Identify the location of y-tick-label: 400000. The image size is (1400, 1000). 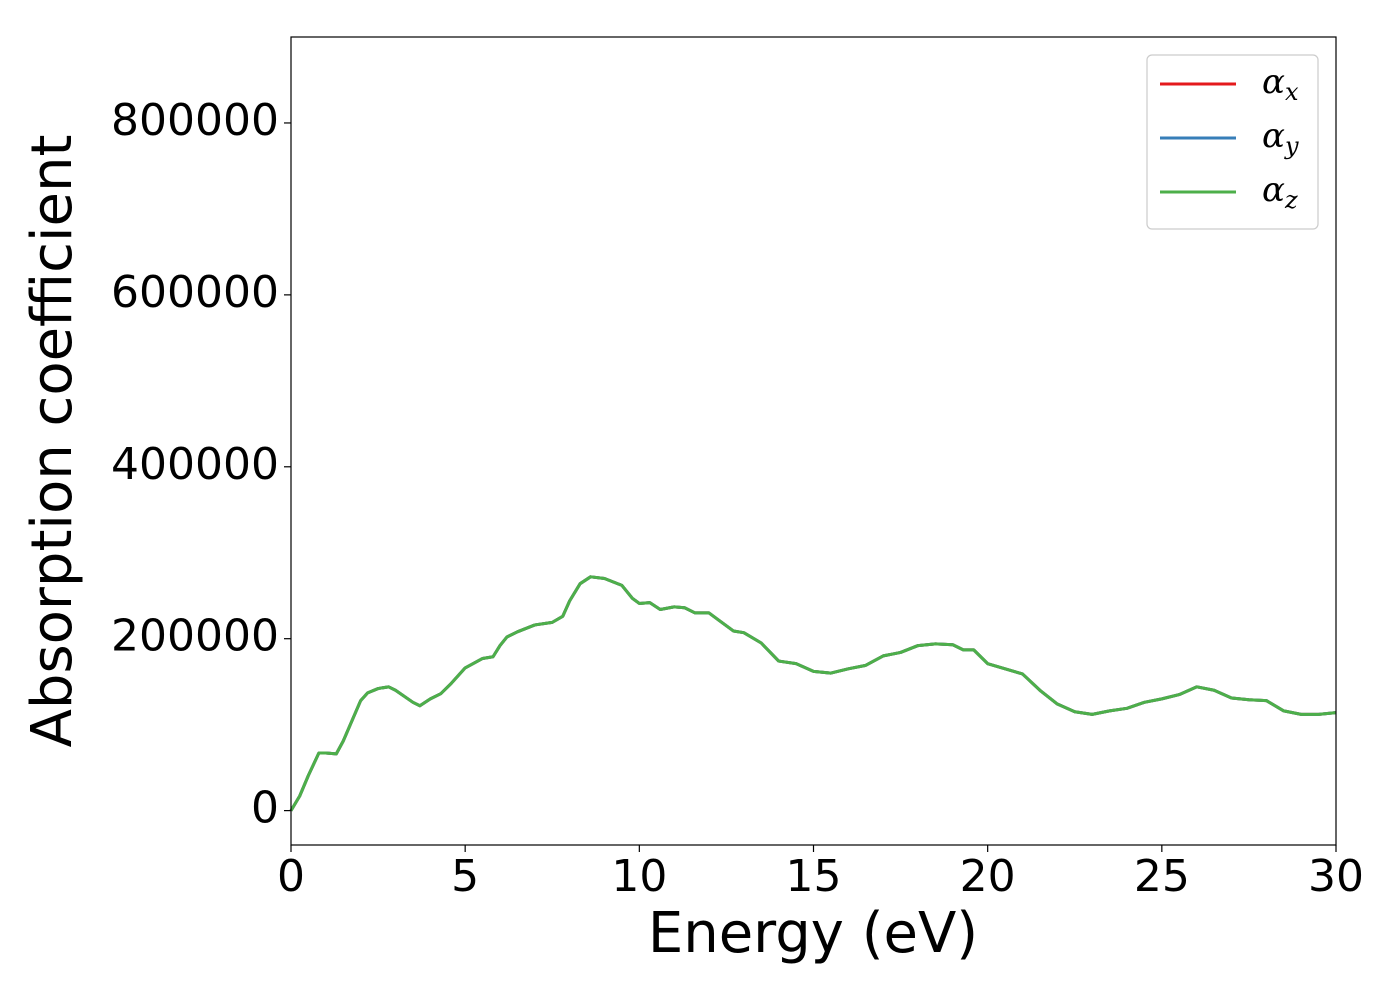
(195, 464).